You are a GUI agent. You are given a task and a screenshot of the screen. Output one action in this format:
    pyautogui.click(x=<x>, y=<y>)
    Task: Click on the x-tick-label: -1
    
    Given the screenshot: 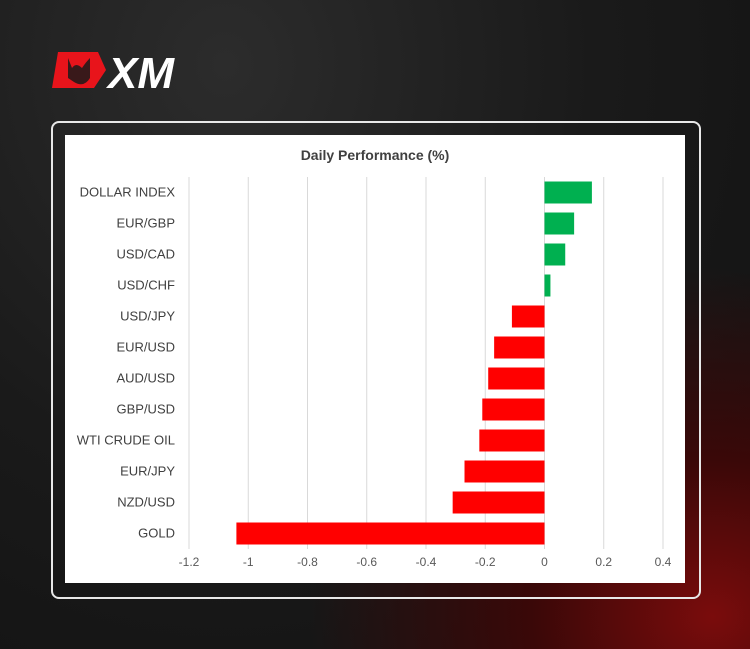 What is the action you would take?
    pyautogui.click(x=248, y=562)
    